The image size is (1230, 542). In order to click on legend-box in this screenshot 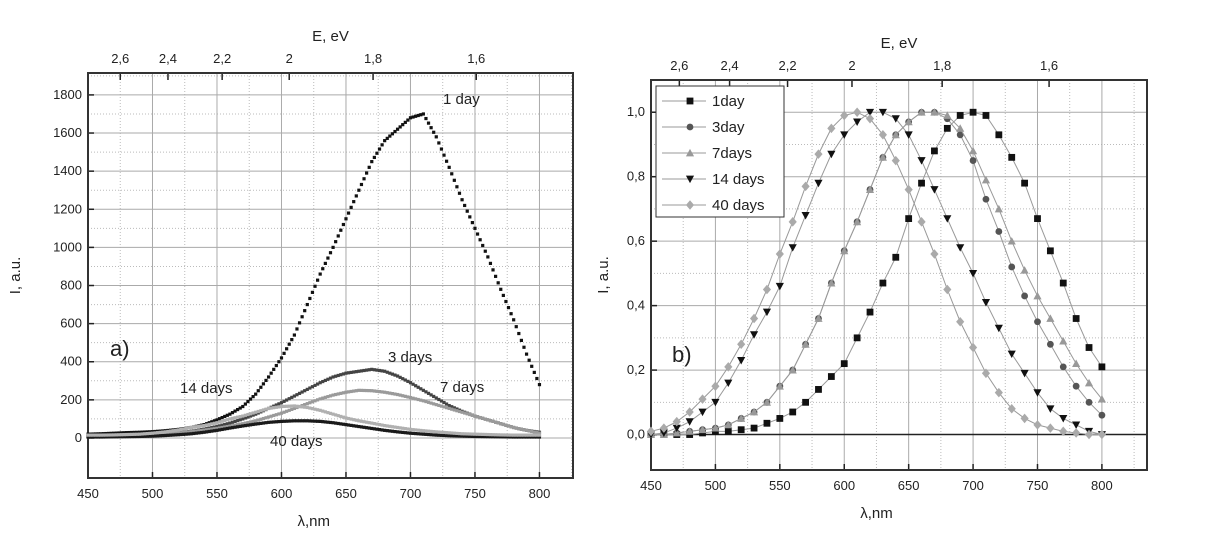, I will do `click(720, 151)`.